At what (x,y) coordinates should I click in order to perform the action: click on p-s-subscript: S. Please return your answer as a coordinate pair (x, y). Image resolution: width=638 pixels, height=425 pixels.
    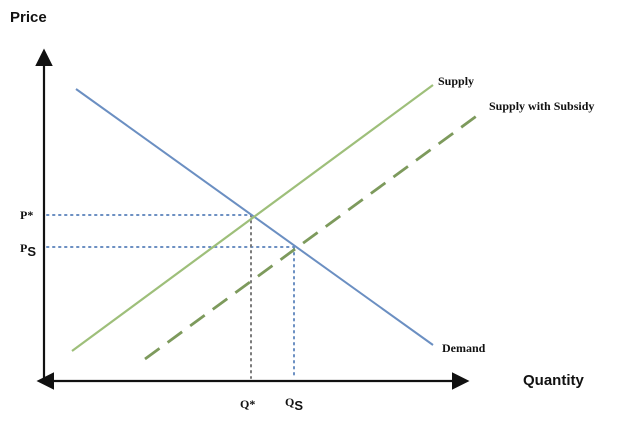
    Looking at the image, I should click on (31, 251).